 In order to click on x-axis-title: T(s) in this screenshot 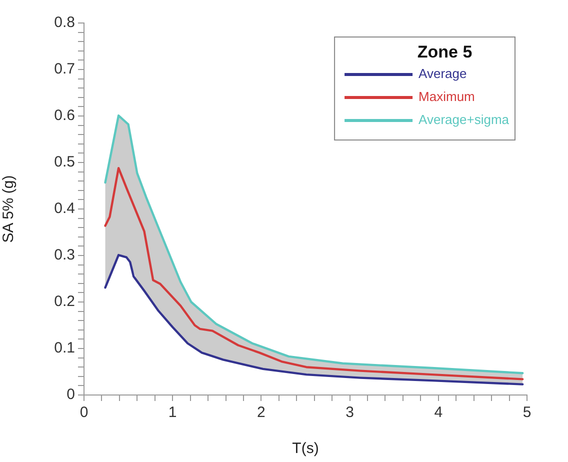, I will do `click(305, 449)`.